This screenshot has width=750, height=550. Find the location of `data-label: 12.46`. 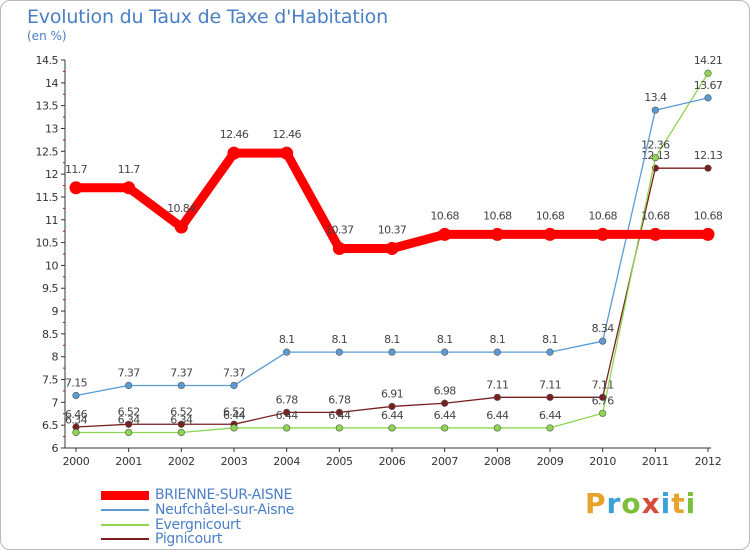

data-label: 12.46 is located at coordinates (234, 134).